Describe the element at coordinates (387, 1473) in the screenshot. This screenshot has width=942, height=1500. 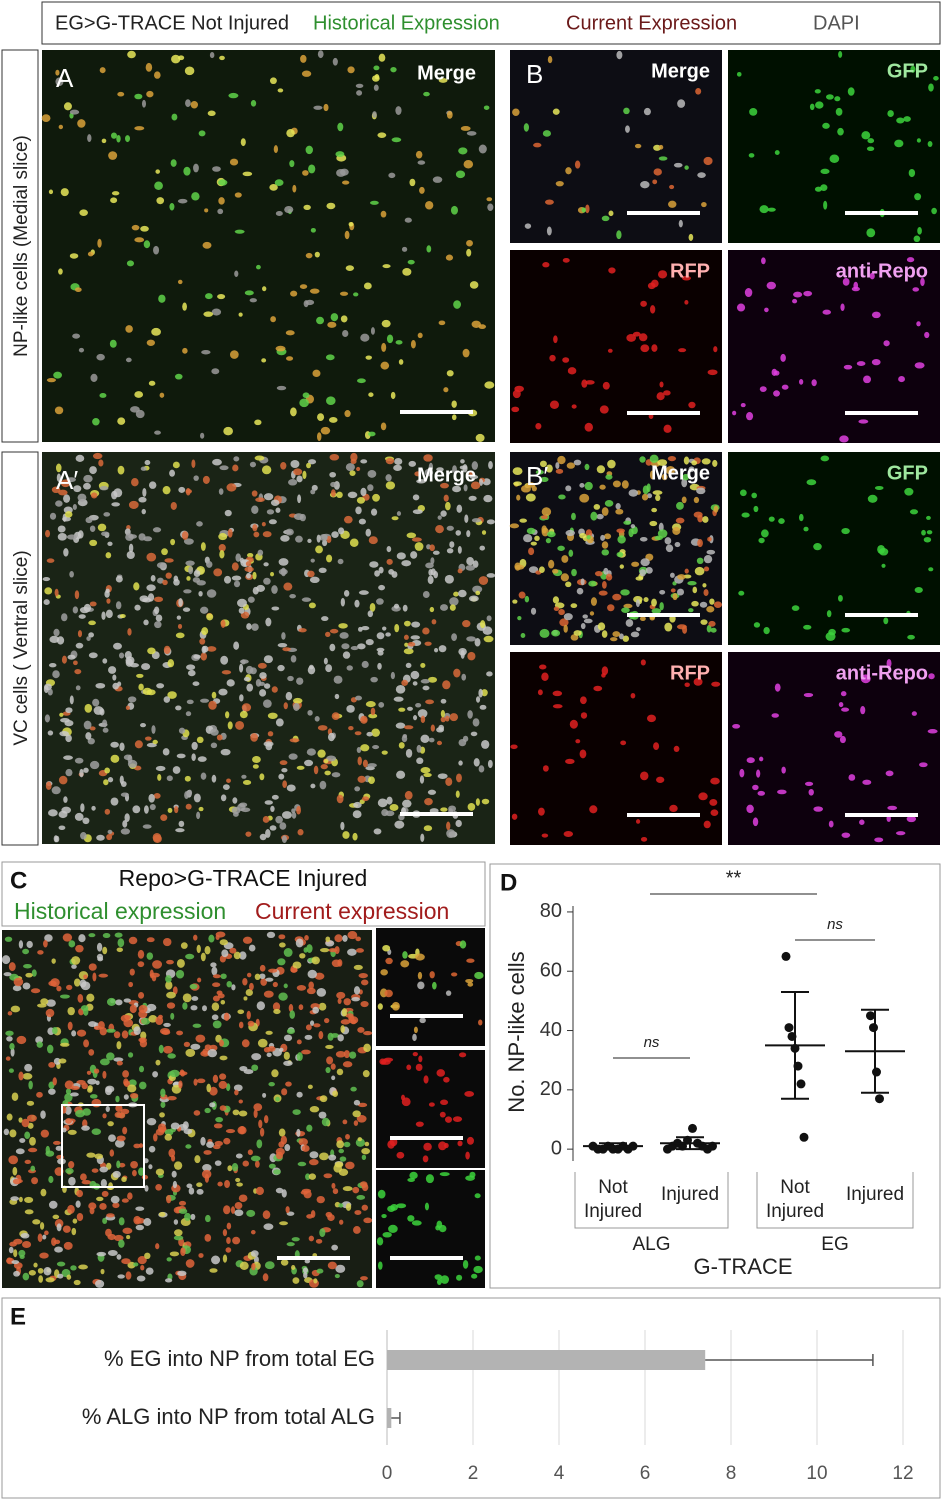
I see `x-tick-label: 0` at that location.